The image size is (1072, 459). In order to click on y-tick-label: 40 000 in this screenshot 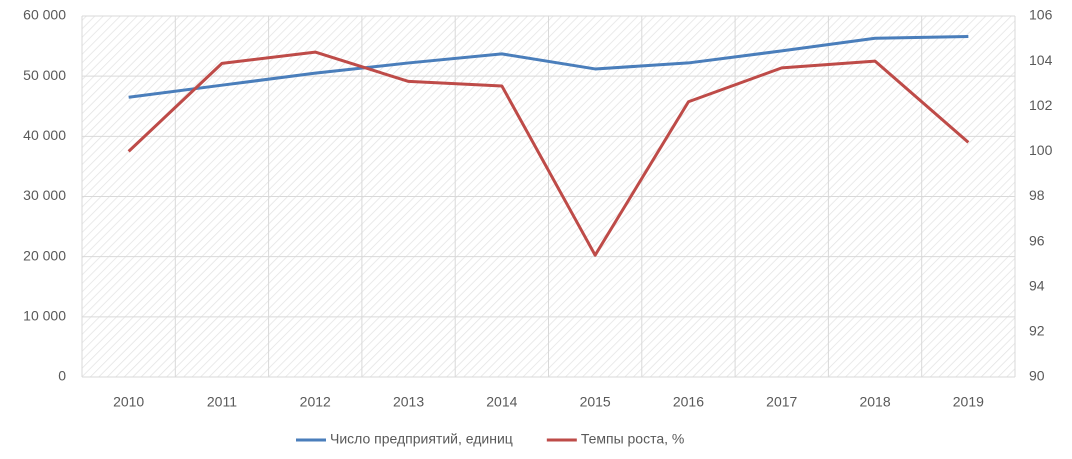, I will do `click(44, 135)`.